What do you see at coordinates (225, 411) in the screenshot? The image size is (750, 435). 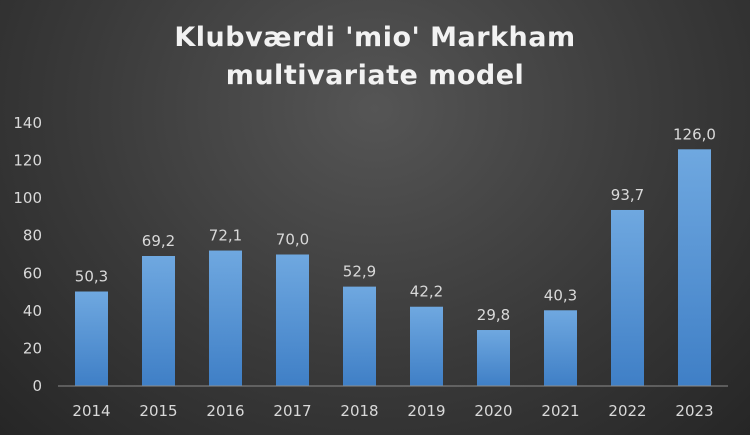 I see `x-tick-label-2016: 2016` at bounding box center [225, 411].